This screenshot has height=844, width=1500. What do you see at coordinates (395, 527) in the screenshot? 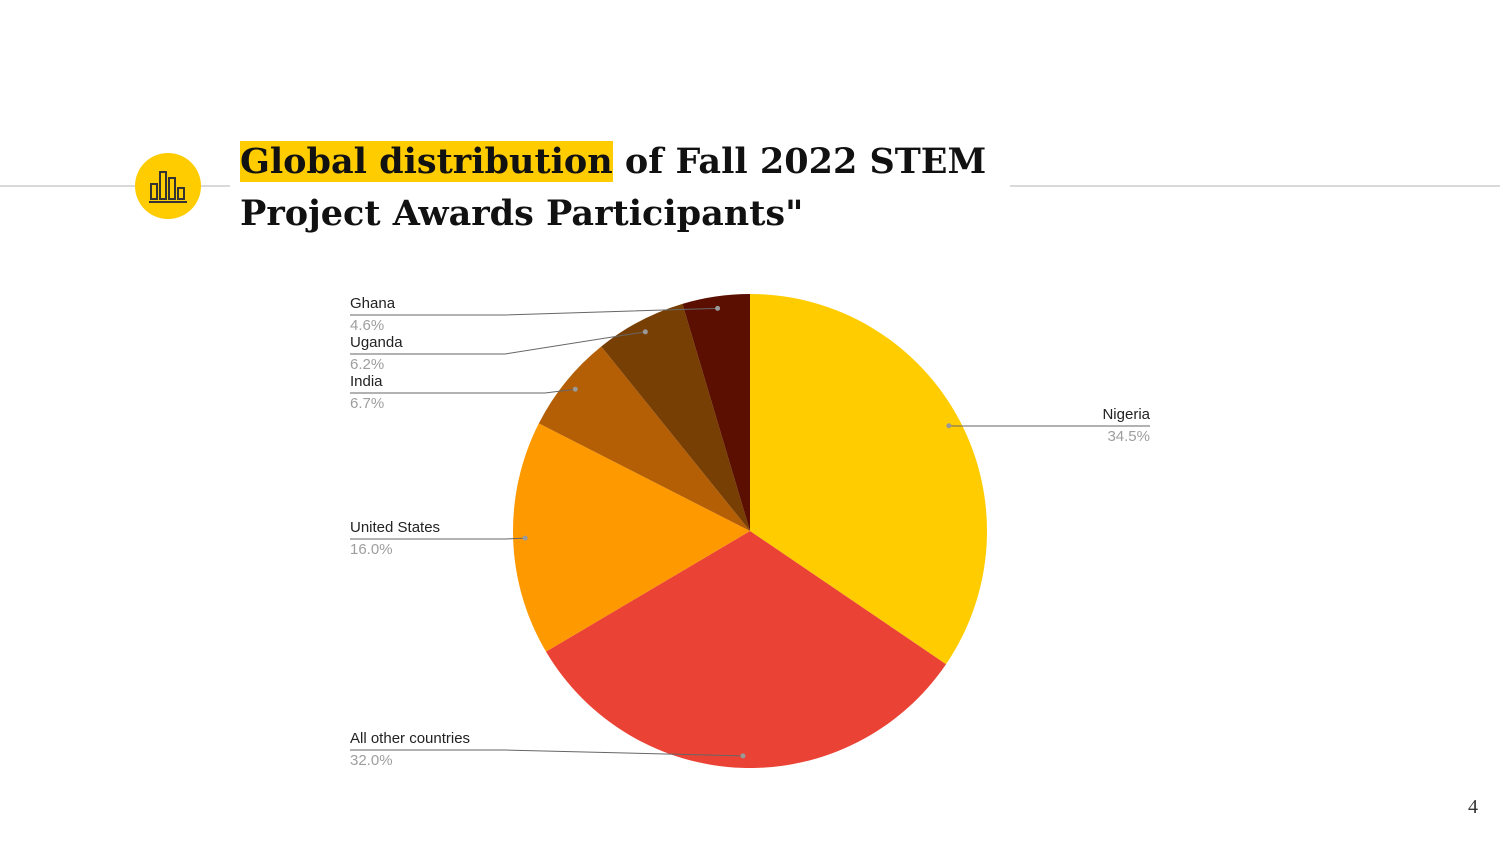
I see `slice-label: United States` at bounding box center [395, 527].